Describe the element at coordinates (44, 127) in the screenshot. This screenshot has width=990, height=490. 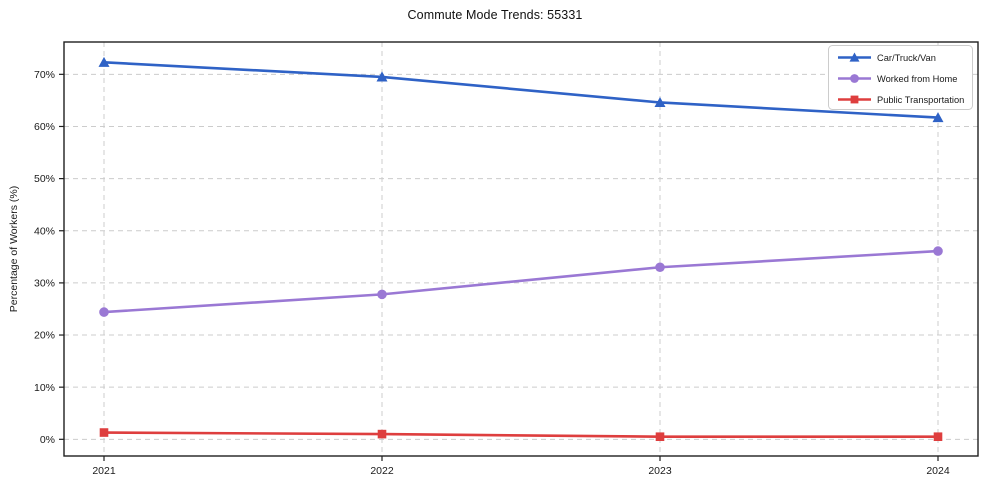
I see `y-tick-label: 60%` at that location.